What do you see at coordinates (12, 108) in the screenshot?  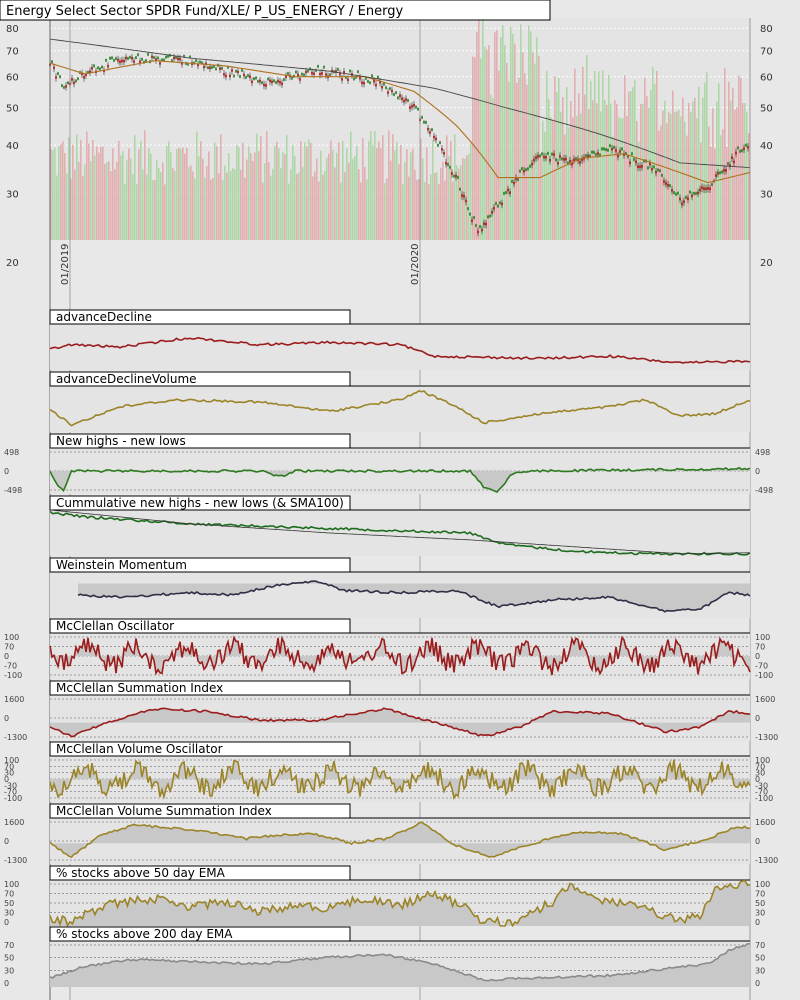 I see `main-y-tick-left: 50` at bounding box center [12, 108].